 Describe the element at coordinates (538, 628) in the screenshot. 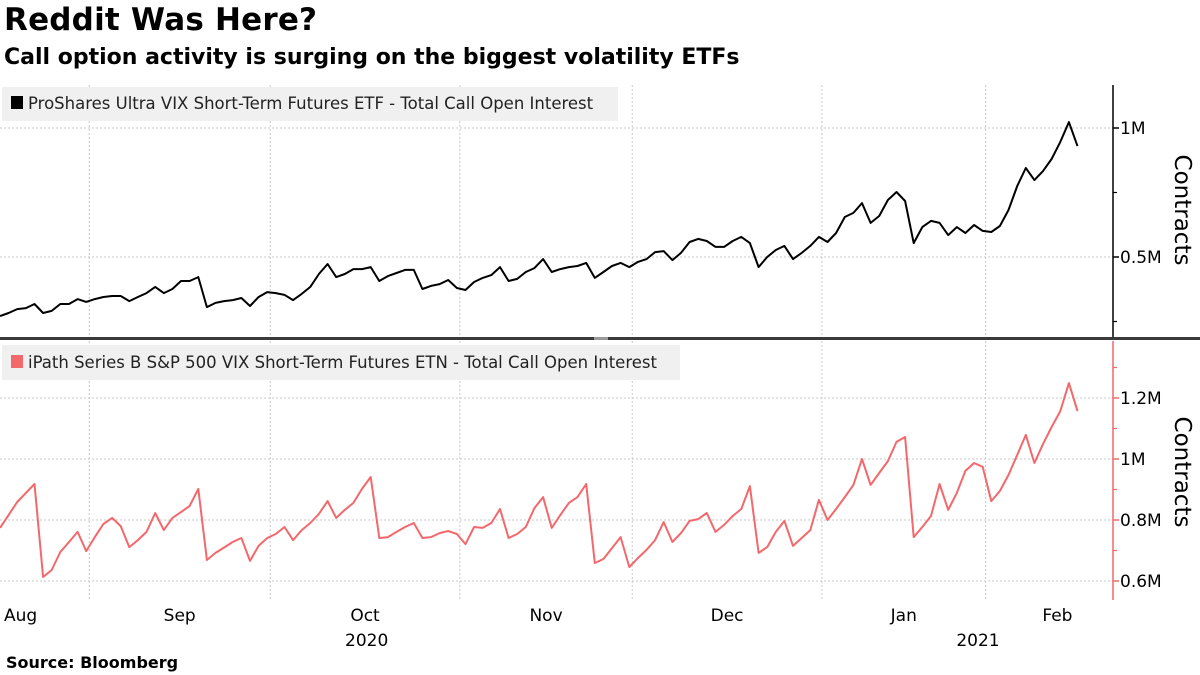

I see `x-axis-labels: Aug Sep Oct Nov Dec Jan Feb 2020 2021` at that location.